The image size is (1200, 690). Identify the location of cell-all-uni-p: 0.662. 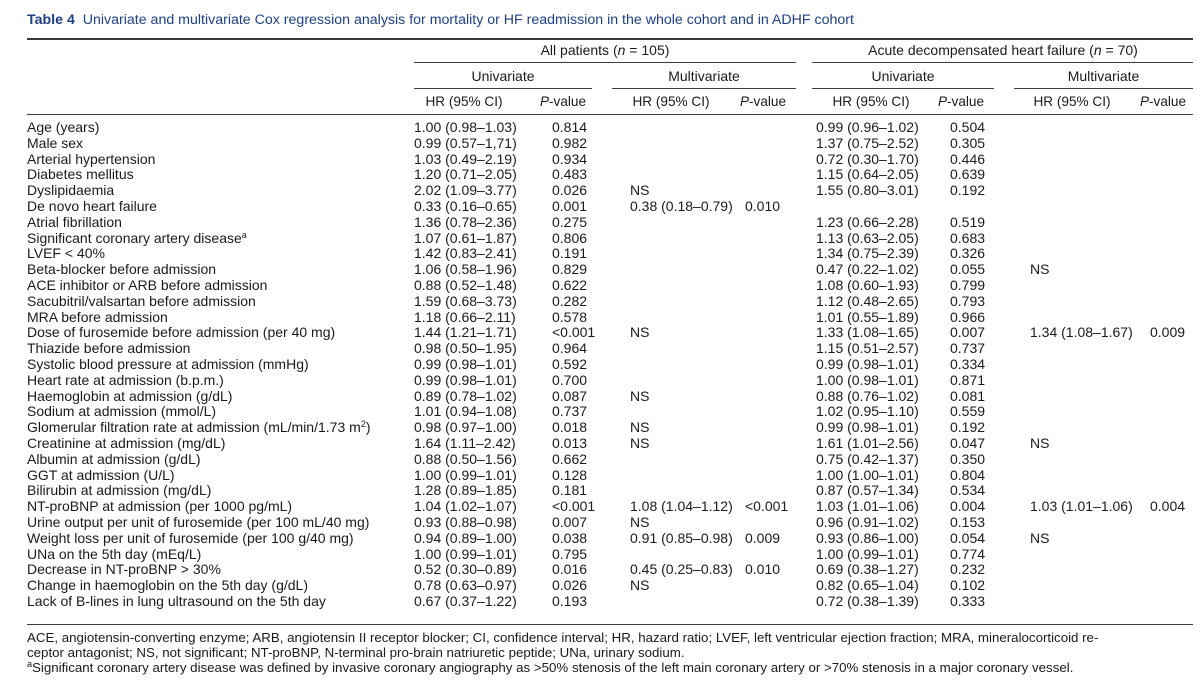
(570, 458).